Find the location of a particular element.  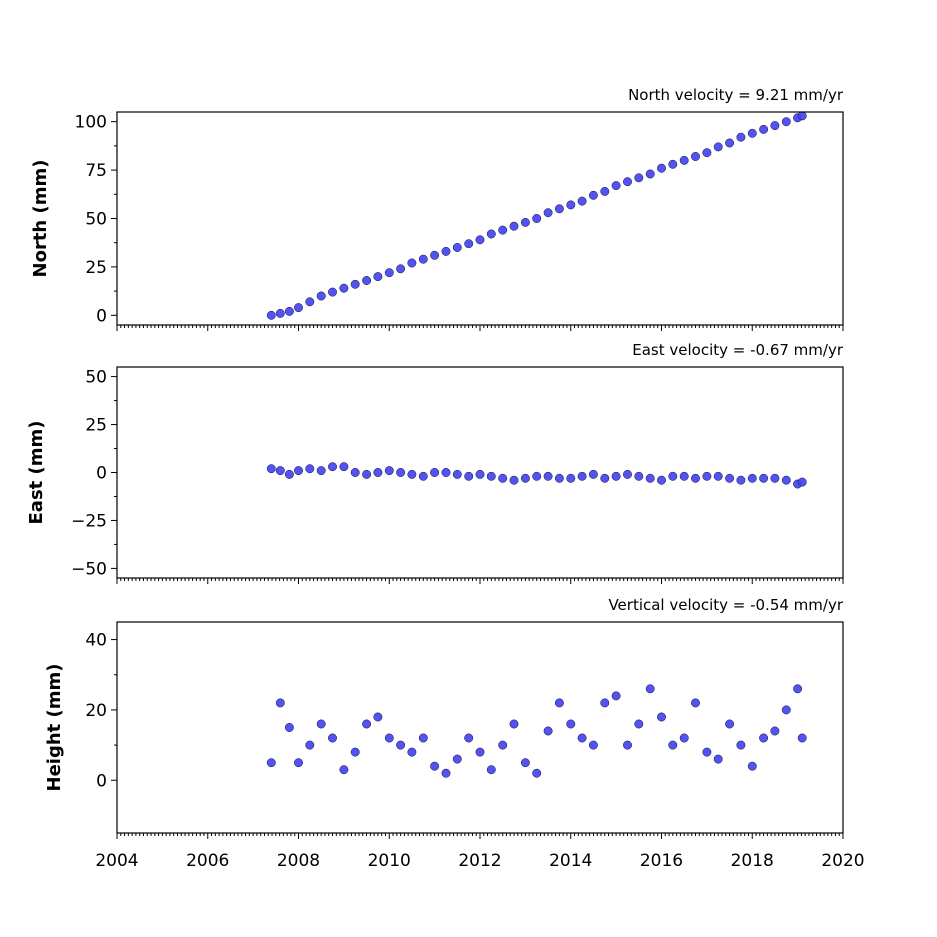

north-velocity-title: North velocity = 9.21 mm/yr is located at coordinates (736, 95).